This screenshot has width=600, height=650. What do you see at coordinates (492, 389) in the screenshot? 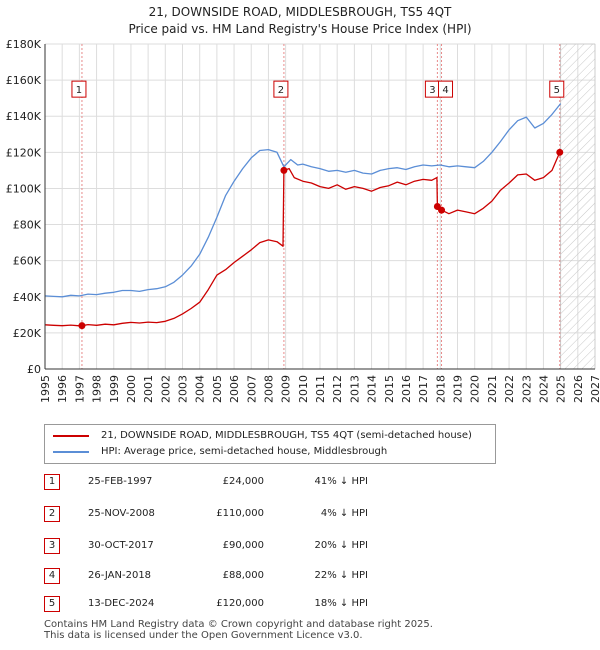
I see `x-tick-label: 2021` at bounding box center [492, 389].